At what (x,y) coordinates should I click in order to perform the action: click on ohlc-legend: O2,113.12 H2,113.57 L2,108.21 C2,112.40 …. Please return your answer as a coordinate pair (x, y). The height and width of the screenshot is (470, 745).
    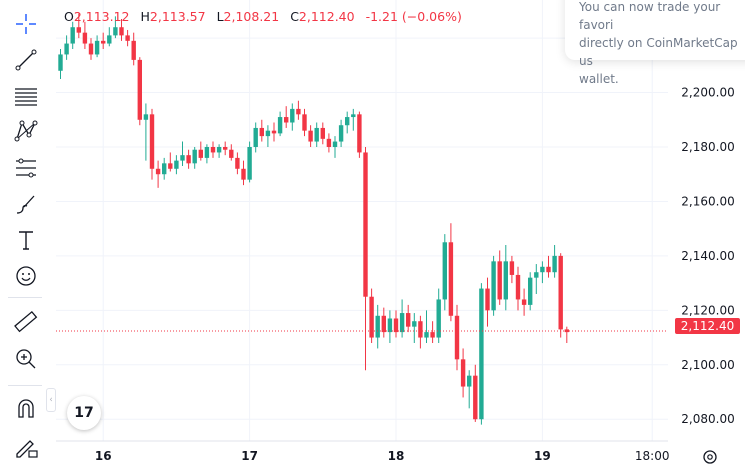
    Looking at the image, I should click on (266, 16).